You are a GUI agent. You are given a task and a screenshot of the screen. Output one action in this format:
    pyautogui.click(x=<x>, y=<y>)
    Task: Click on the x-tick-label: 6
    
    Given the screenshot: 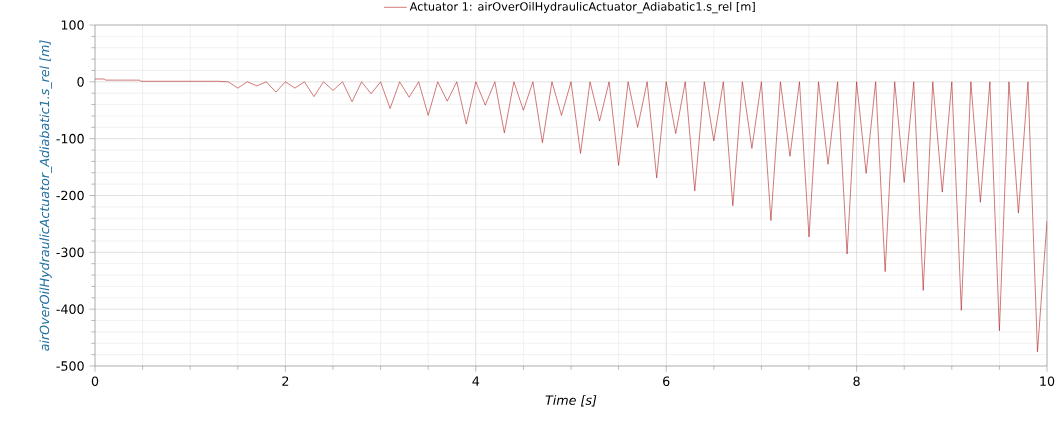 What is the action you would take?
    pyautogui.click(x=666, y=381)
    